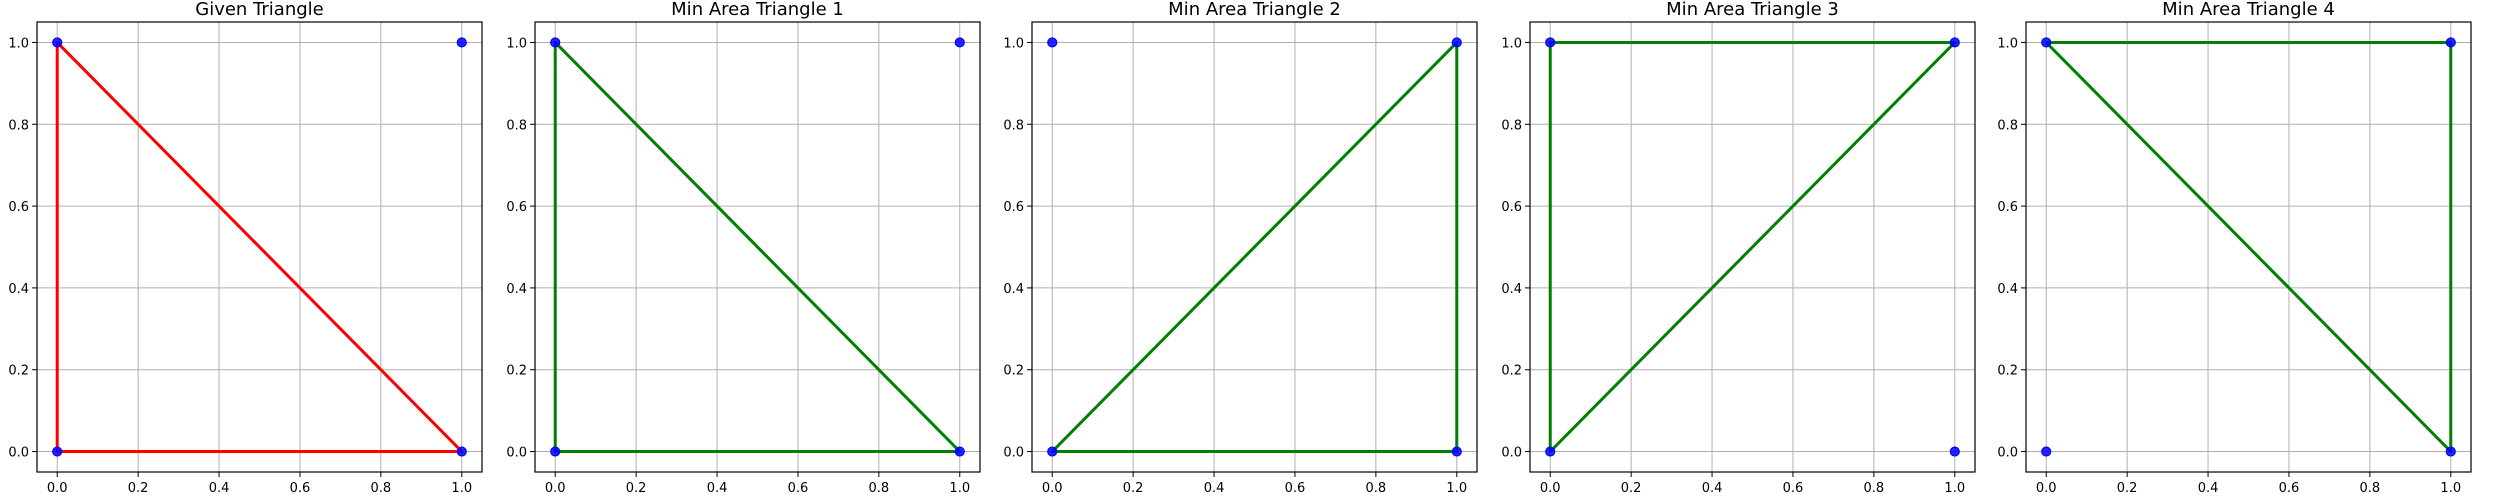  I want to click on subplot-title: Min Area Triangle 2, so click(1254, 10).